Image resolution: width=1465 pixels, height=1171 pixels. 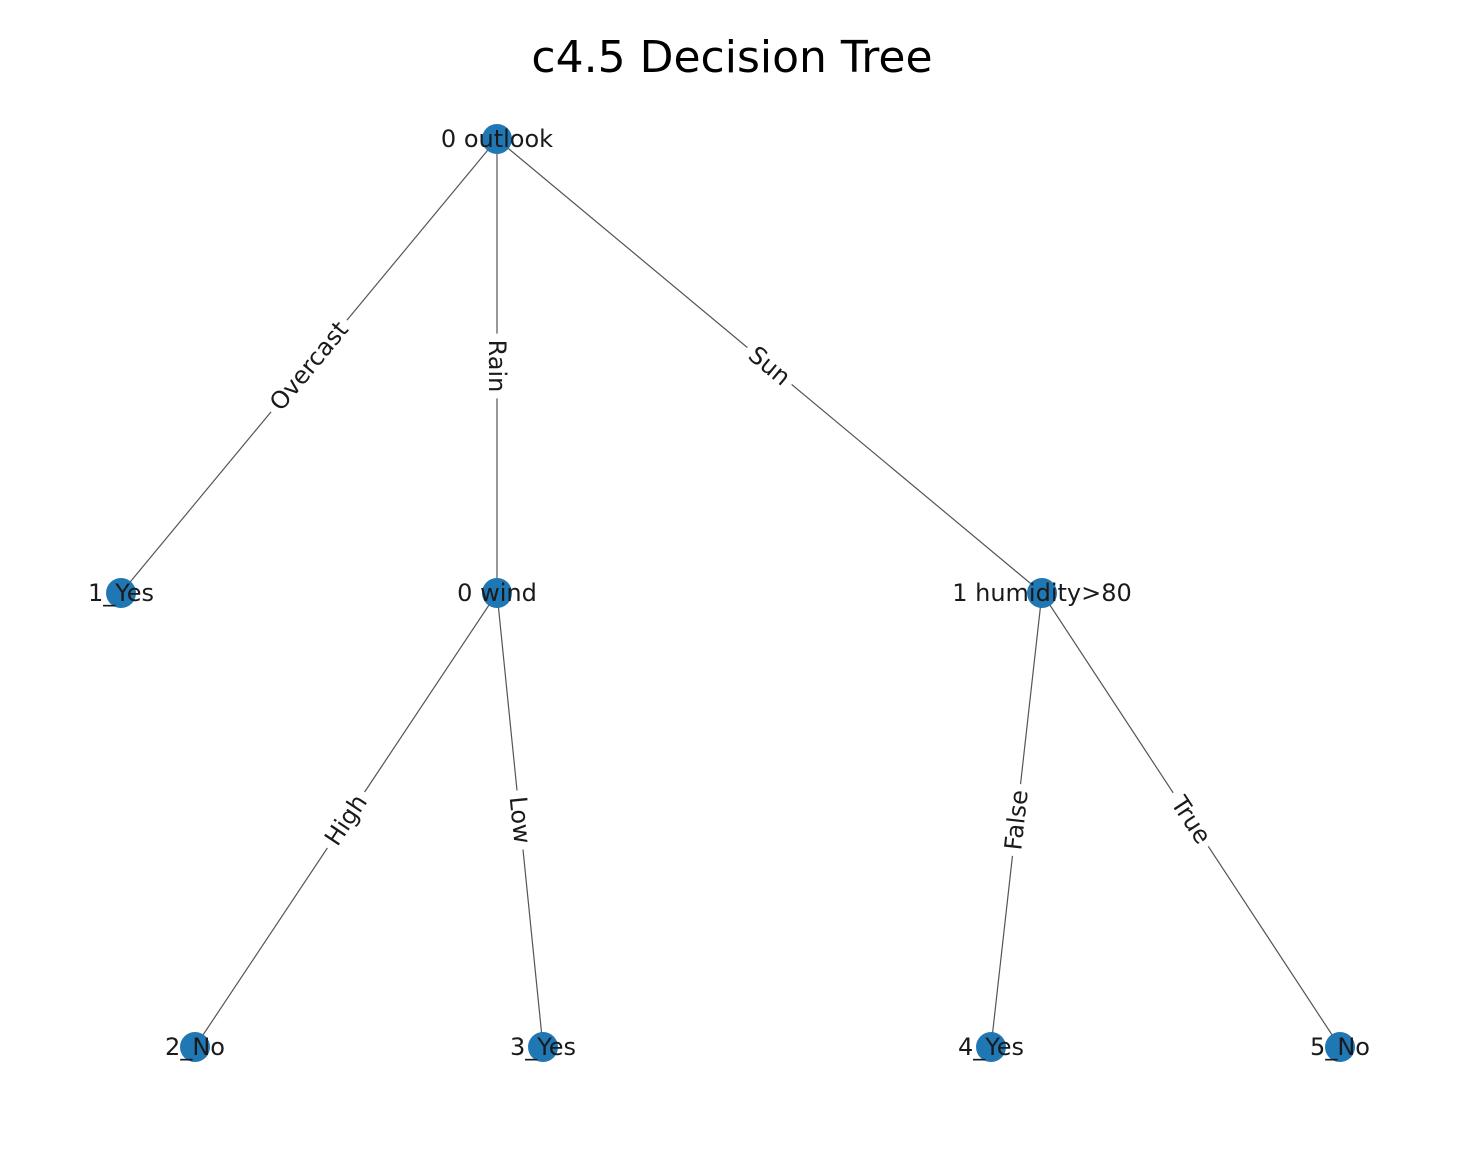 I want to click on node-1-yes, so click(x=121, y=593).